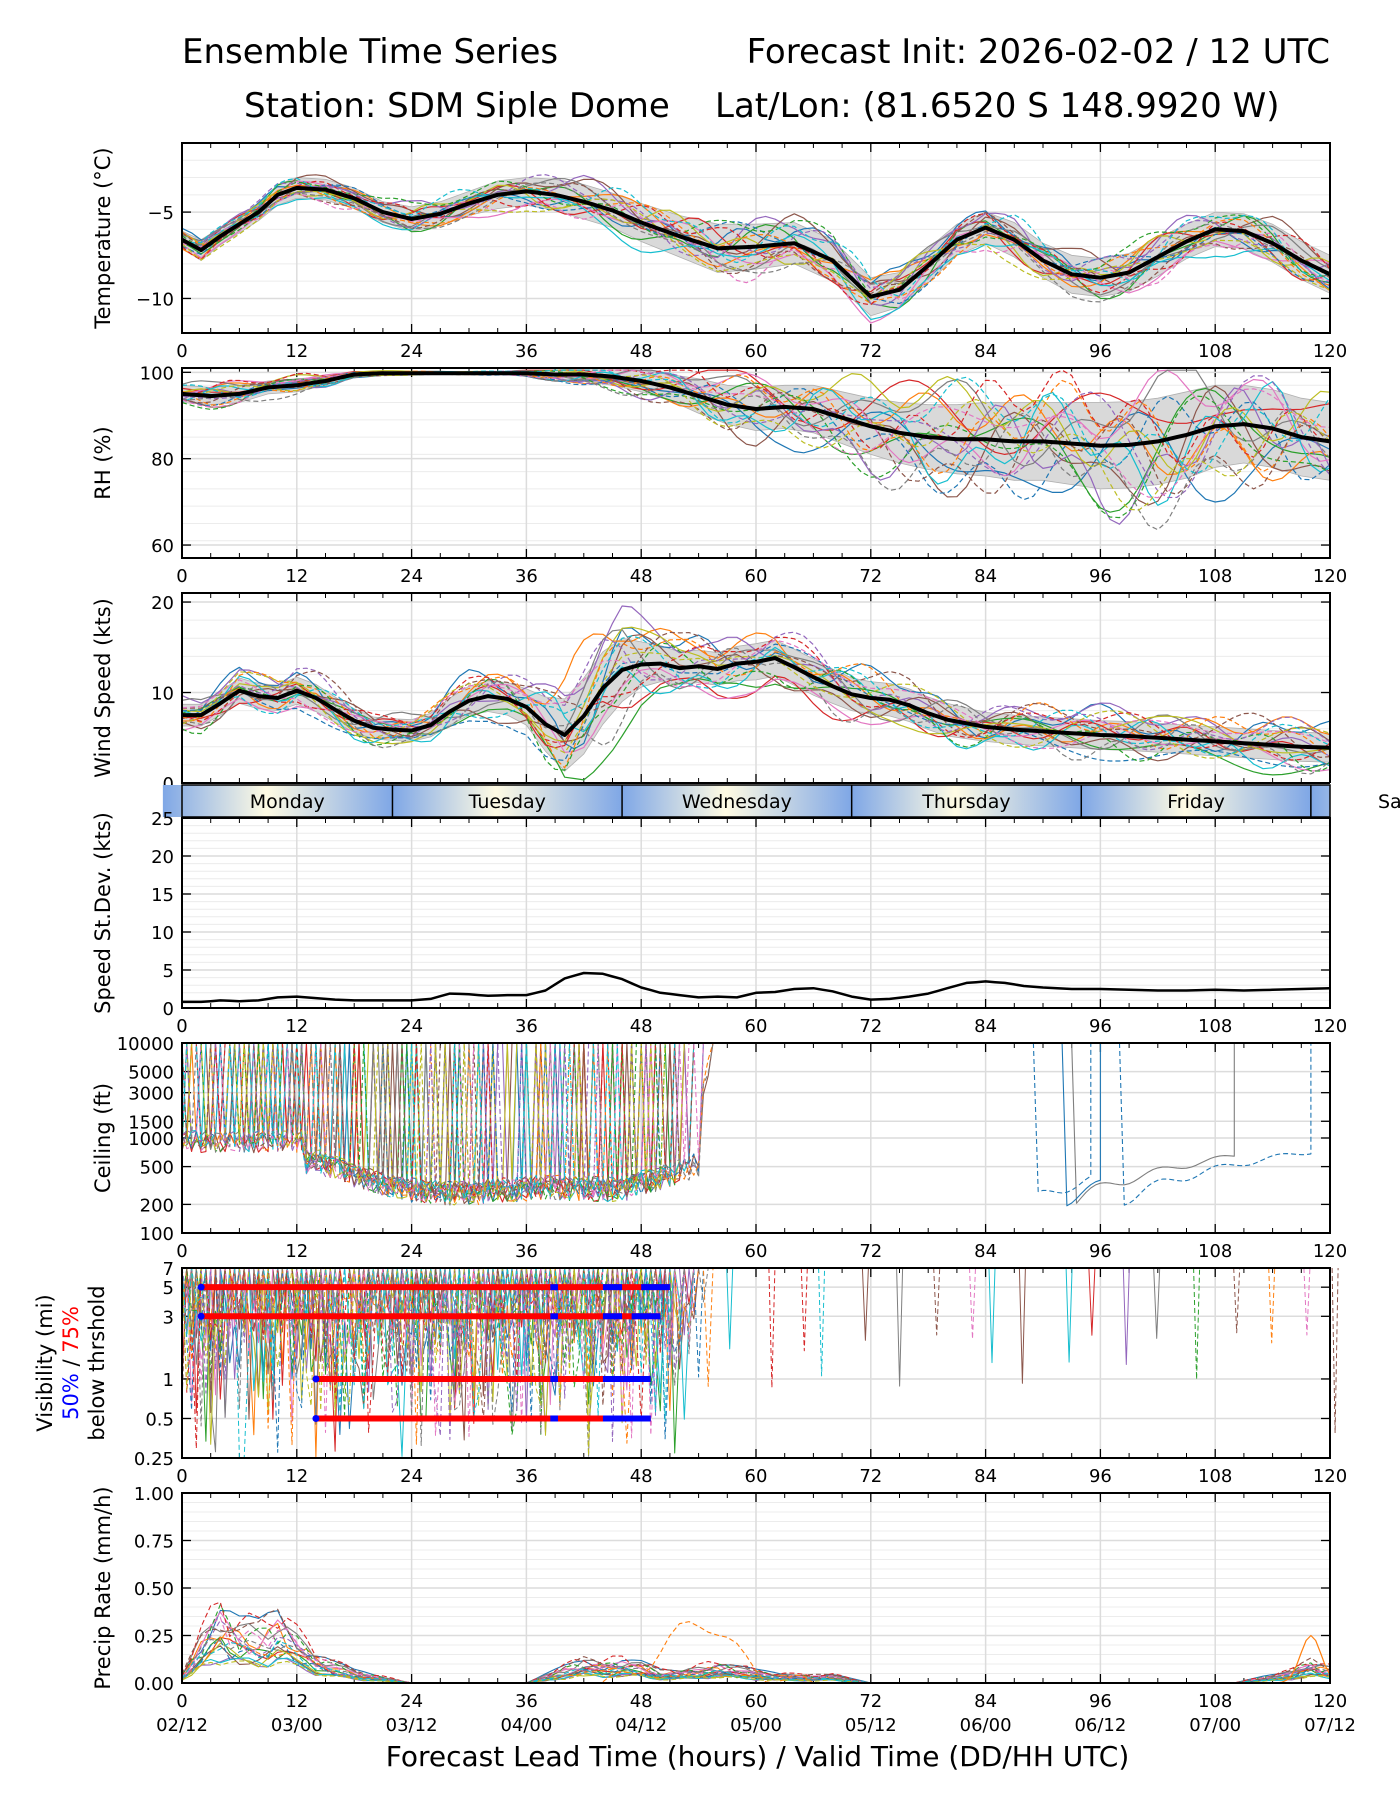 The image size is (1400, 1800). Describe the element at coordinates (151, 1094) in the screenshot. I see `ceiling-y-tick-label: 3000` at that location.